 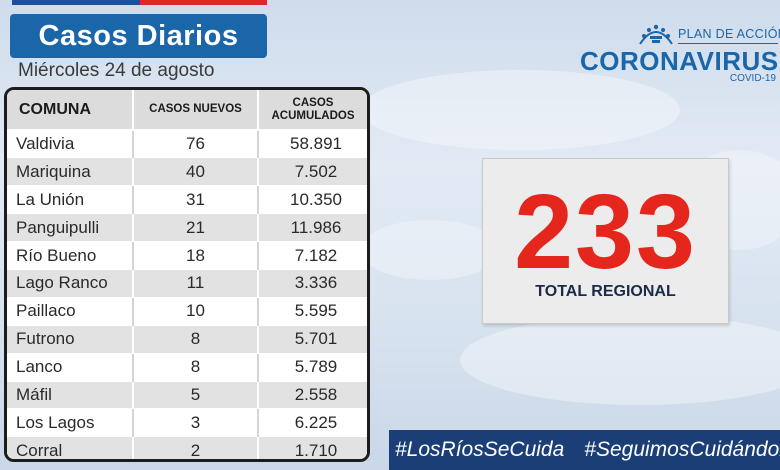 I want to click on cell-casos-acumulados: 58.891, so click(x=312, y=144).